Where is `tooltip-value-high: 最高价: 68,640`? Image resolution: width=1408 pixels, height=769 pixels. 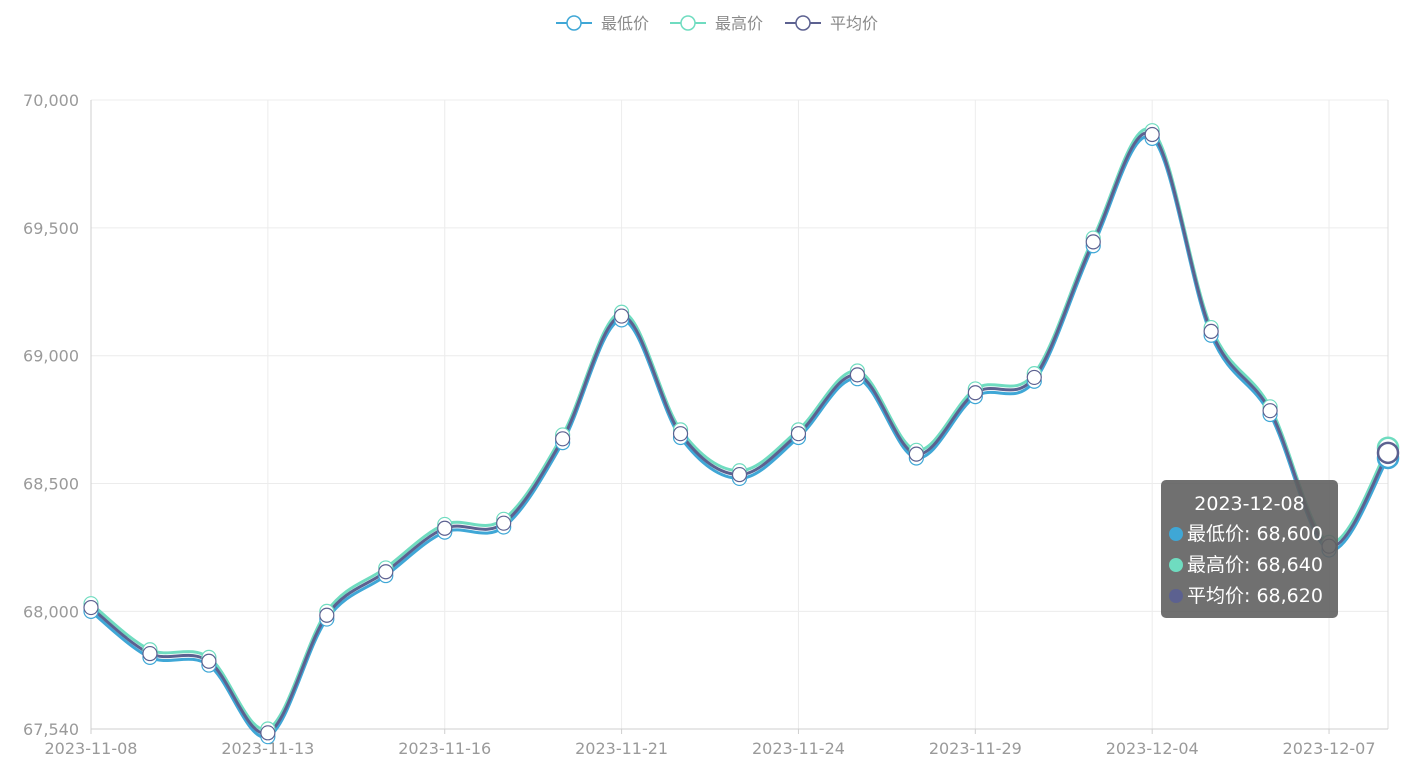 tooltip-value-high: 最高价: 68,640 is located at coordinates (1255, 565).